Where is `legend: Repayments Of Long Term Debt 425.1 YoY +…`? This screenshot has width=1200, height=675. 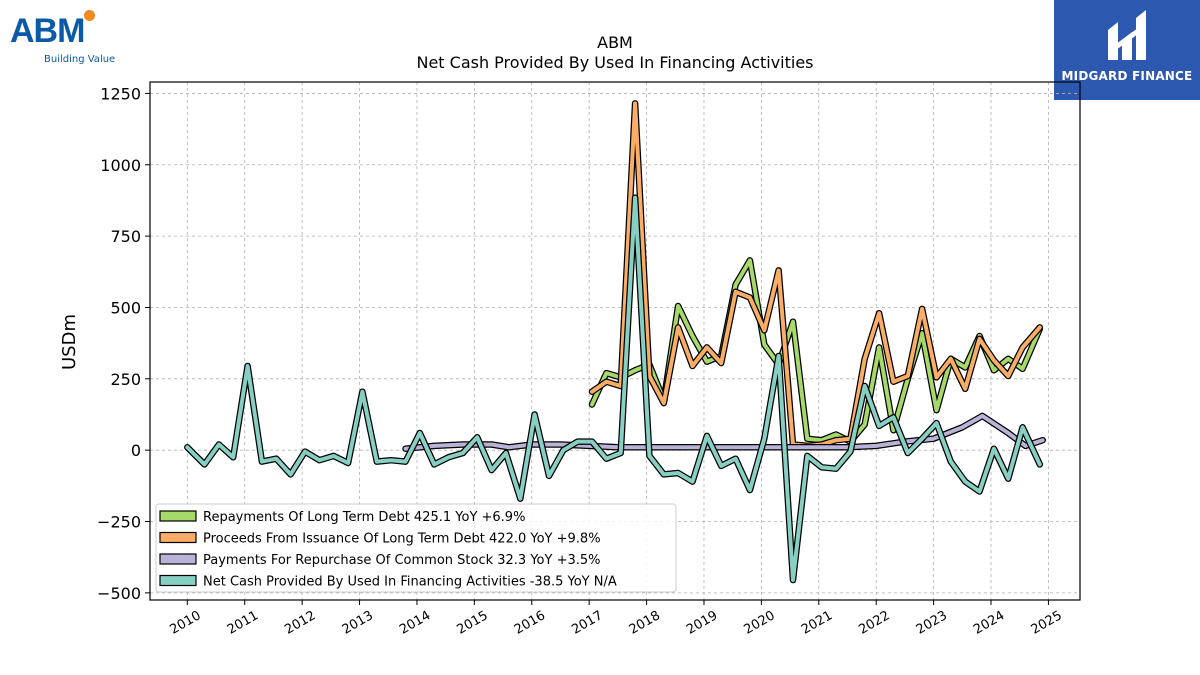
legend: Repayments Of Long Term Debt 425.1 YoY +… is located at coordinates (416, 548).